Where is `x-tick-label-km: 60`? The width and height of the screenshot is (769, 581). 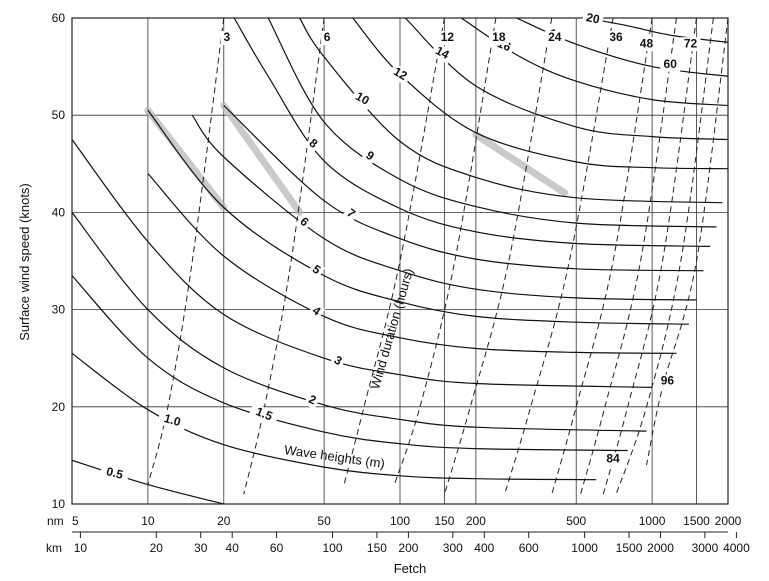 x-tick-label-km: 60 is located at coordinates (277, 548).